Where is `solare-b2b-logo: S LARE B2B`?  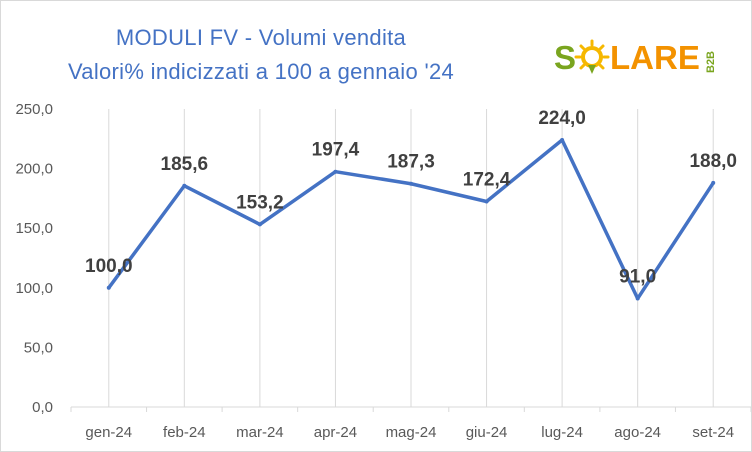
solare-b2b-logo: S LARE B2B is located at coordinates (635, 57).